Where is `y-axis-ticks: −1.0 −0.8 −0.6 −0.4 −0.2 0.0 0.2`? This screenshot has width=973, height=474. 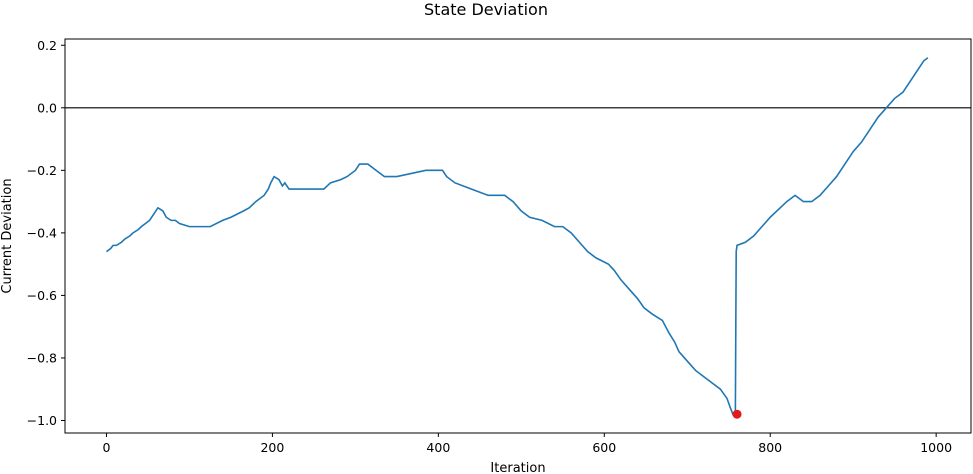 y-axis-ticks: −1.0 −0.8 −0.6 −0.4 −0.2 0.0 0.2 is located at coordinates (46, 233).